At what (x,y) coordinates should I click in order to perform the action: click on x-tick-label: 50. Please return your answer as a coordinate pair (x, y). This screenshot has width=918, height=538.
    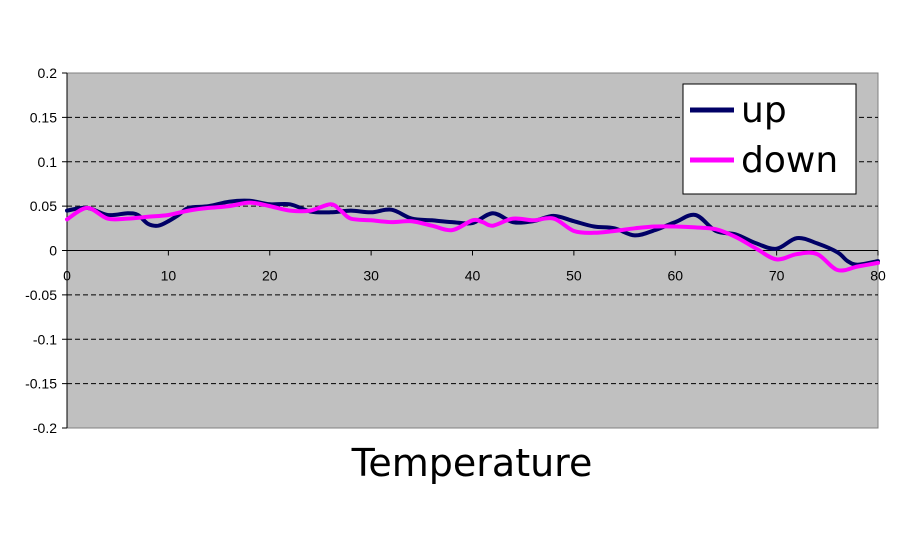
    Looking at the image, I should click on (574, 276).